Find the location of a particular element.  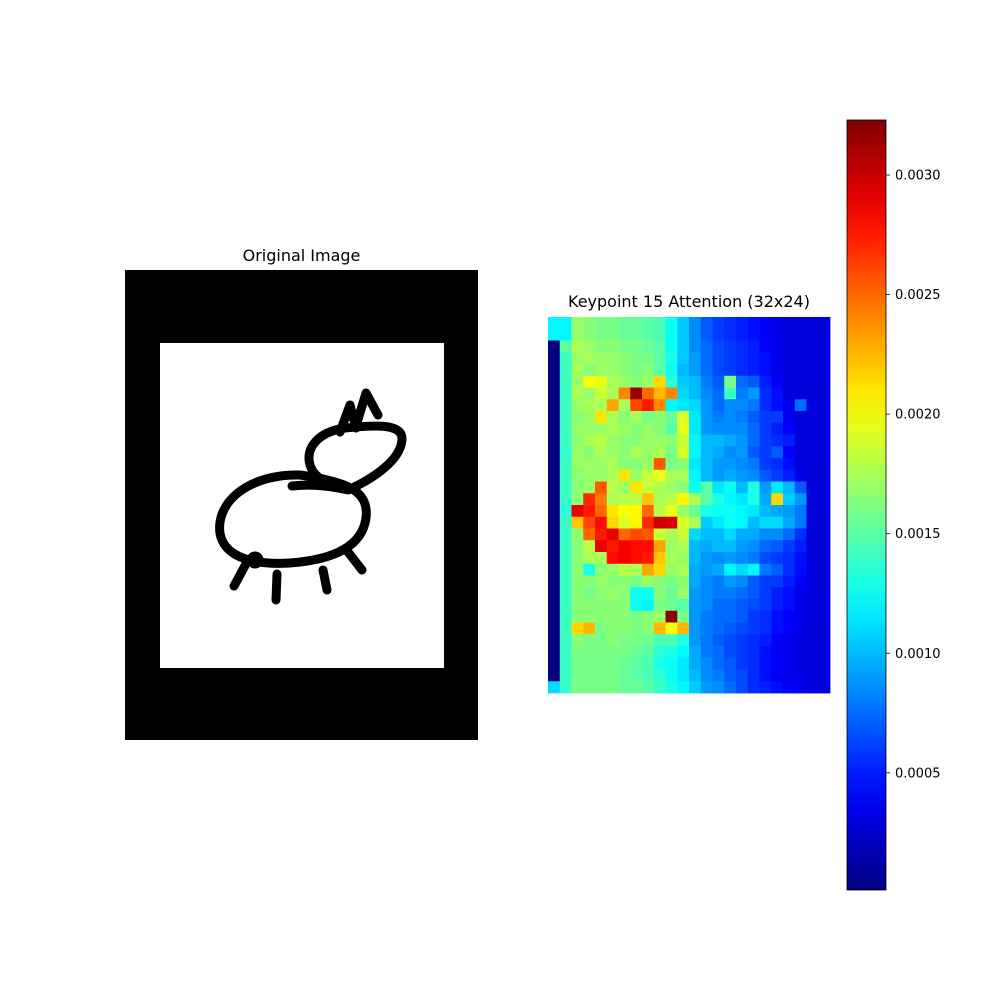

colorbar: 0.0005 0.0010 0.0015 0.0020 0.0025 0.0030 is located at coordinates (893, 505).